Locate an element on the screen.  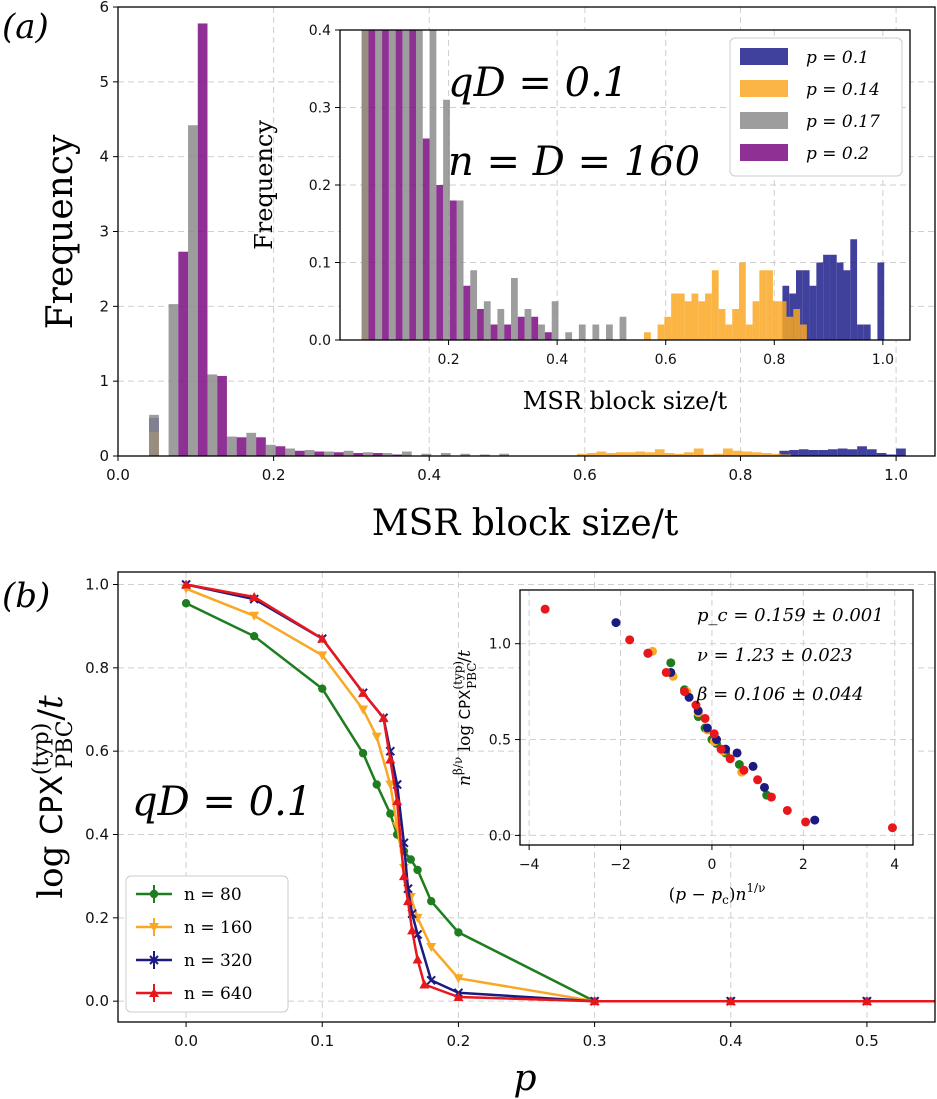
series-2-marker is located at coordinates (390, 751).